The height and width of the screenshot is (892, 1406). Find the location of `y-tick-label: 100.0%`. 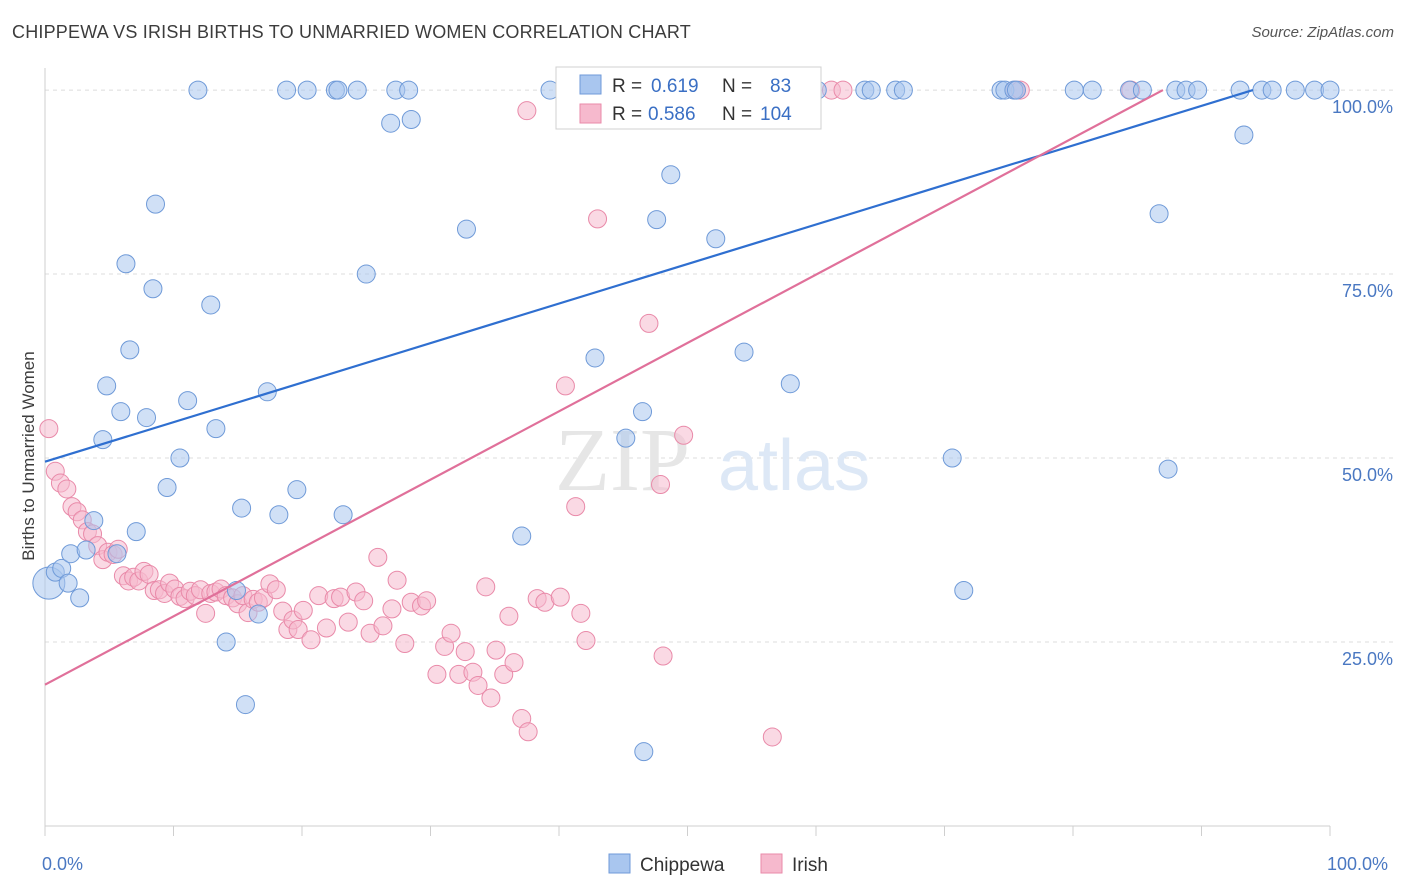

y-tick-label: 100.0% is located at coordinates (1362, 107).